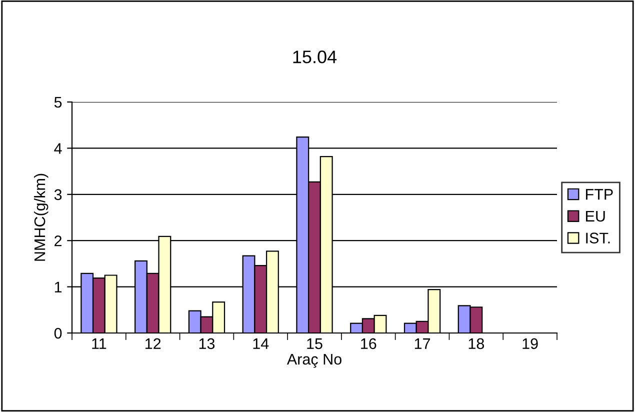 The width and height of the screenshot is (635, 412). Describe the element at coordinates (595, 216) in the screenshot. I see `legend-label: EU` at that location.